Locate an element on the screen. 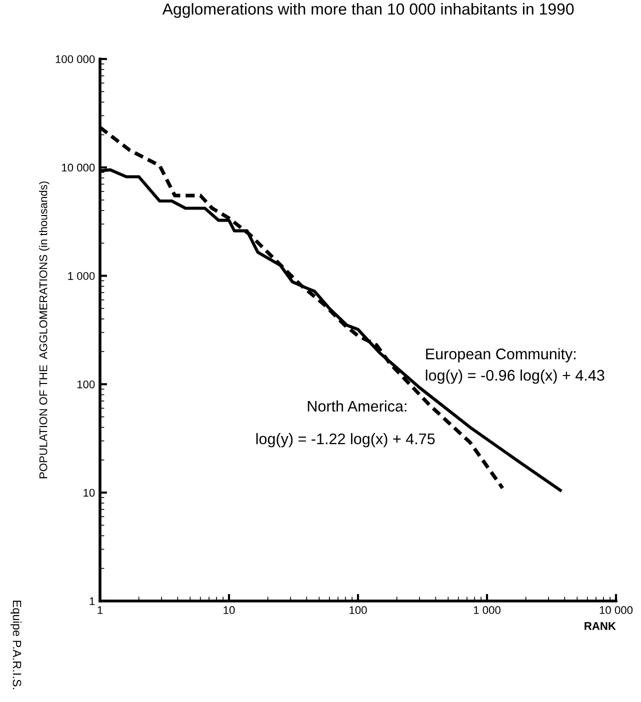 Image resolution: width=641 pixels, height=702 pixels. y-tick-label: 10 is located at coordinates (89, 492).